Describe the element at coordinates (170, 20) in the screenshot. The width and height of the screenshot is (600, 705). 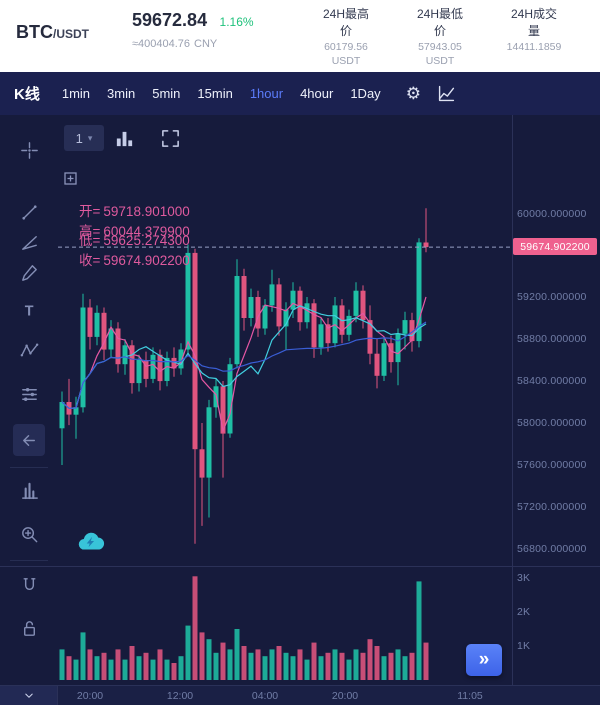
I see `last-price: 59672.84` at that location.